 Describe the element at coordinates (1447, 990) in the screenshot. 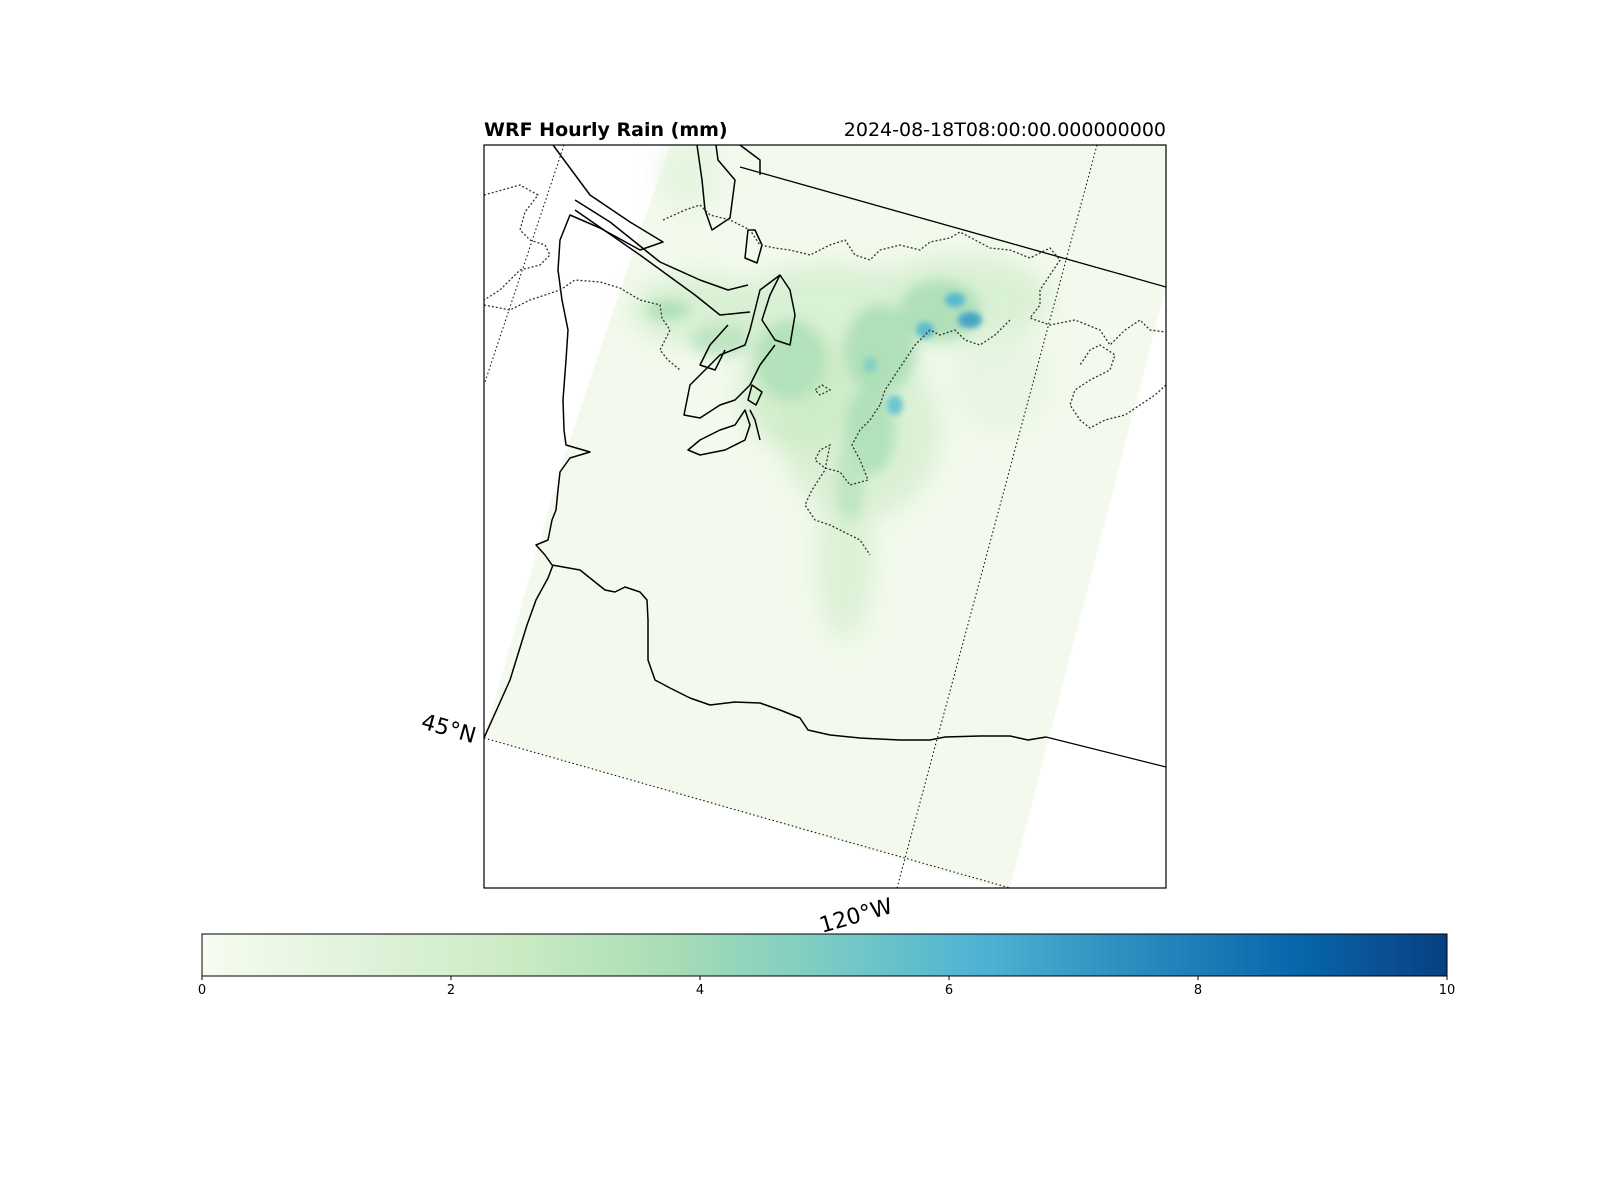

I see `colorbar-tick-label: 10` at that location.